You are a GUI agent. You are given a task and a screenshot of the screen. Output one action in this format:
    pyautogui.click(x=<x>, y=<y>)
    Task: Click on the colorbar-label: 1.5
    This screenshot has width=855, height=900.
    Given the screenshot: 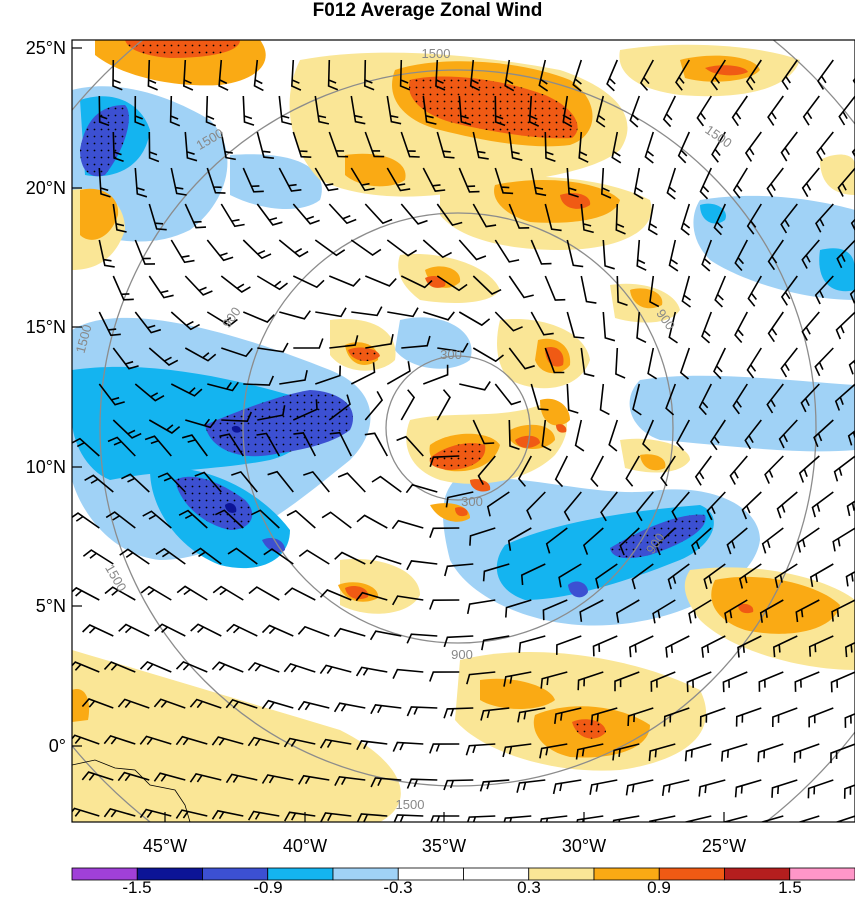 What is the action you would take?
    pyautogui.click(x=790, y=887)
    